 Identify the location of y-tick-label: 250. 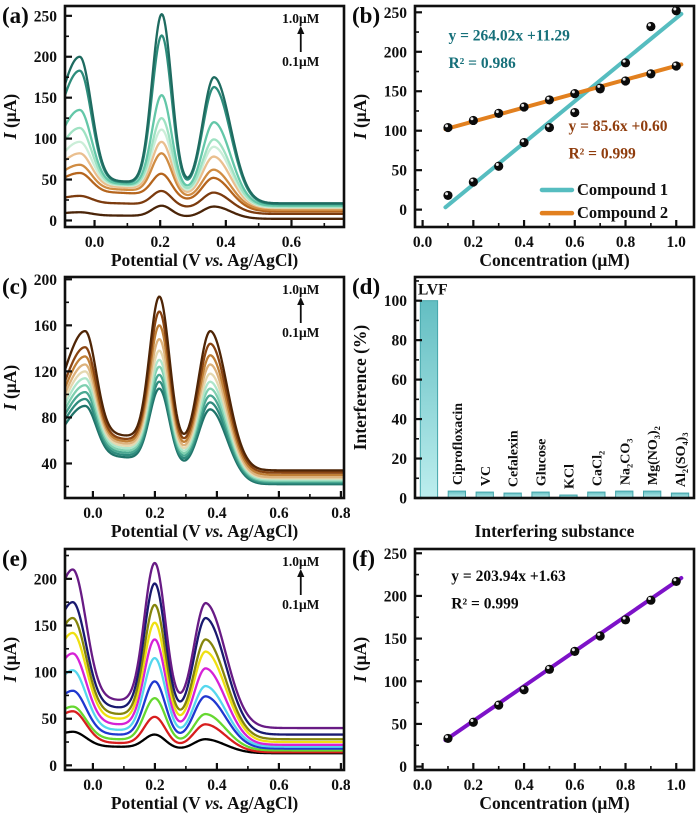
(46, 16).